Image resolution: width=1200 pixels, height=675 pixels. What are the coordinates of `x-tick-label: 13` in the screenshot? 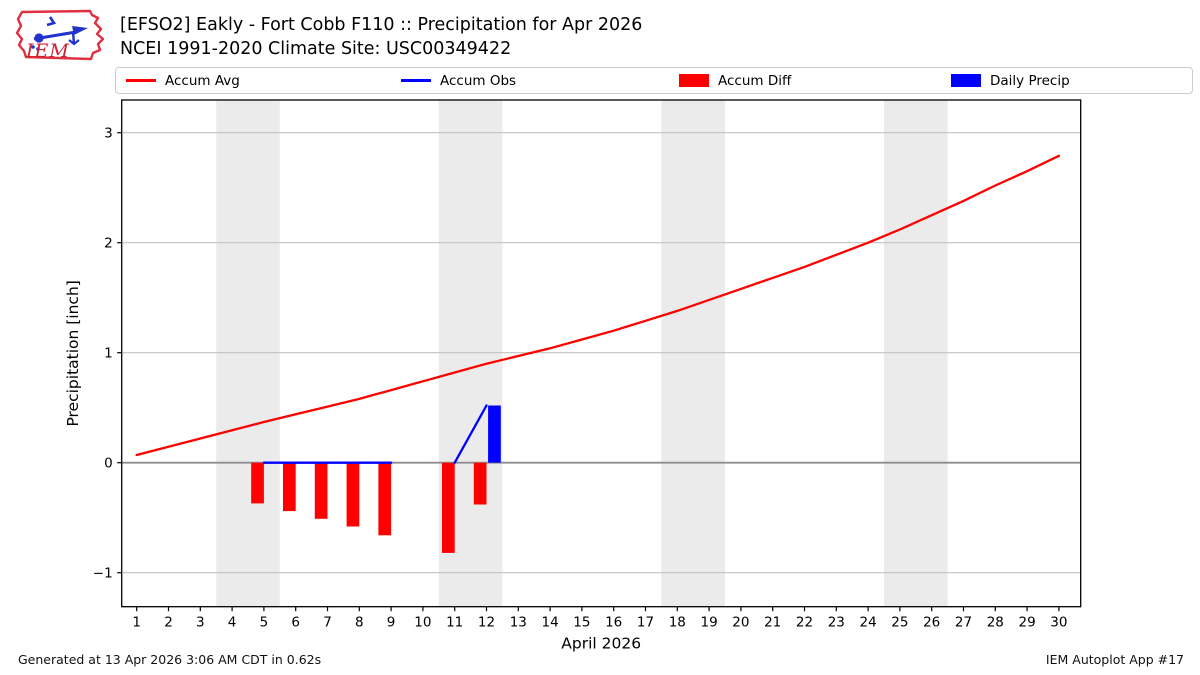 It's located at (518, 623).